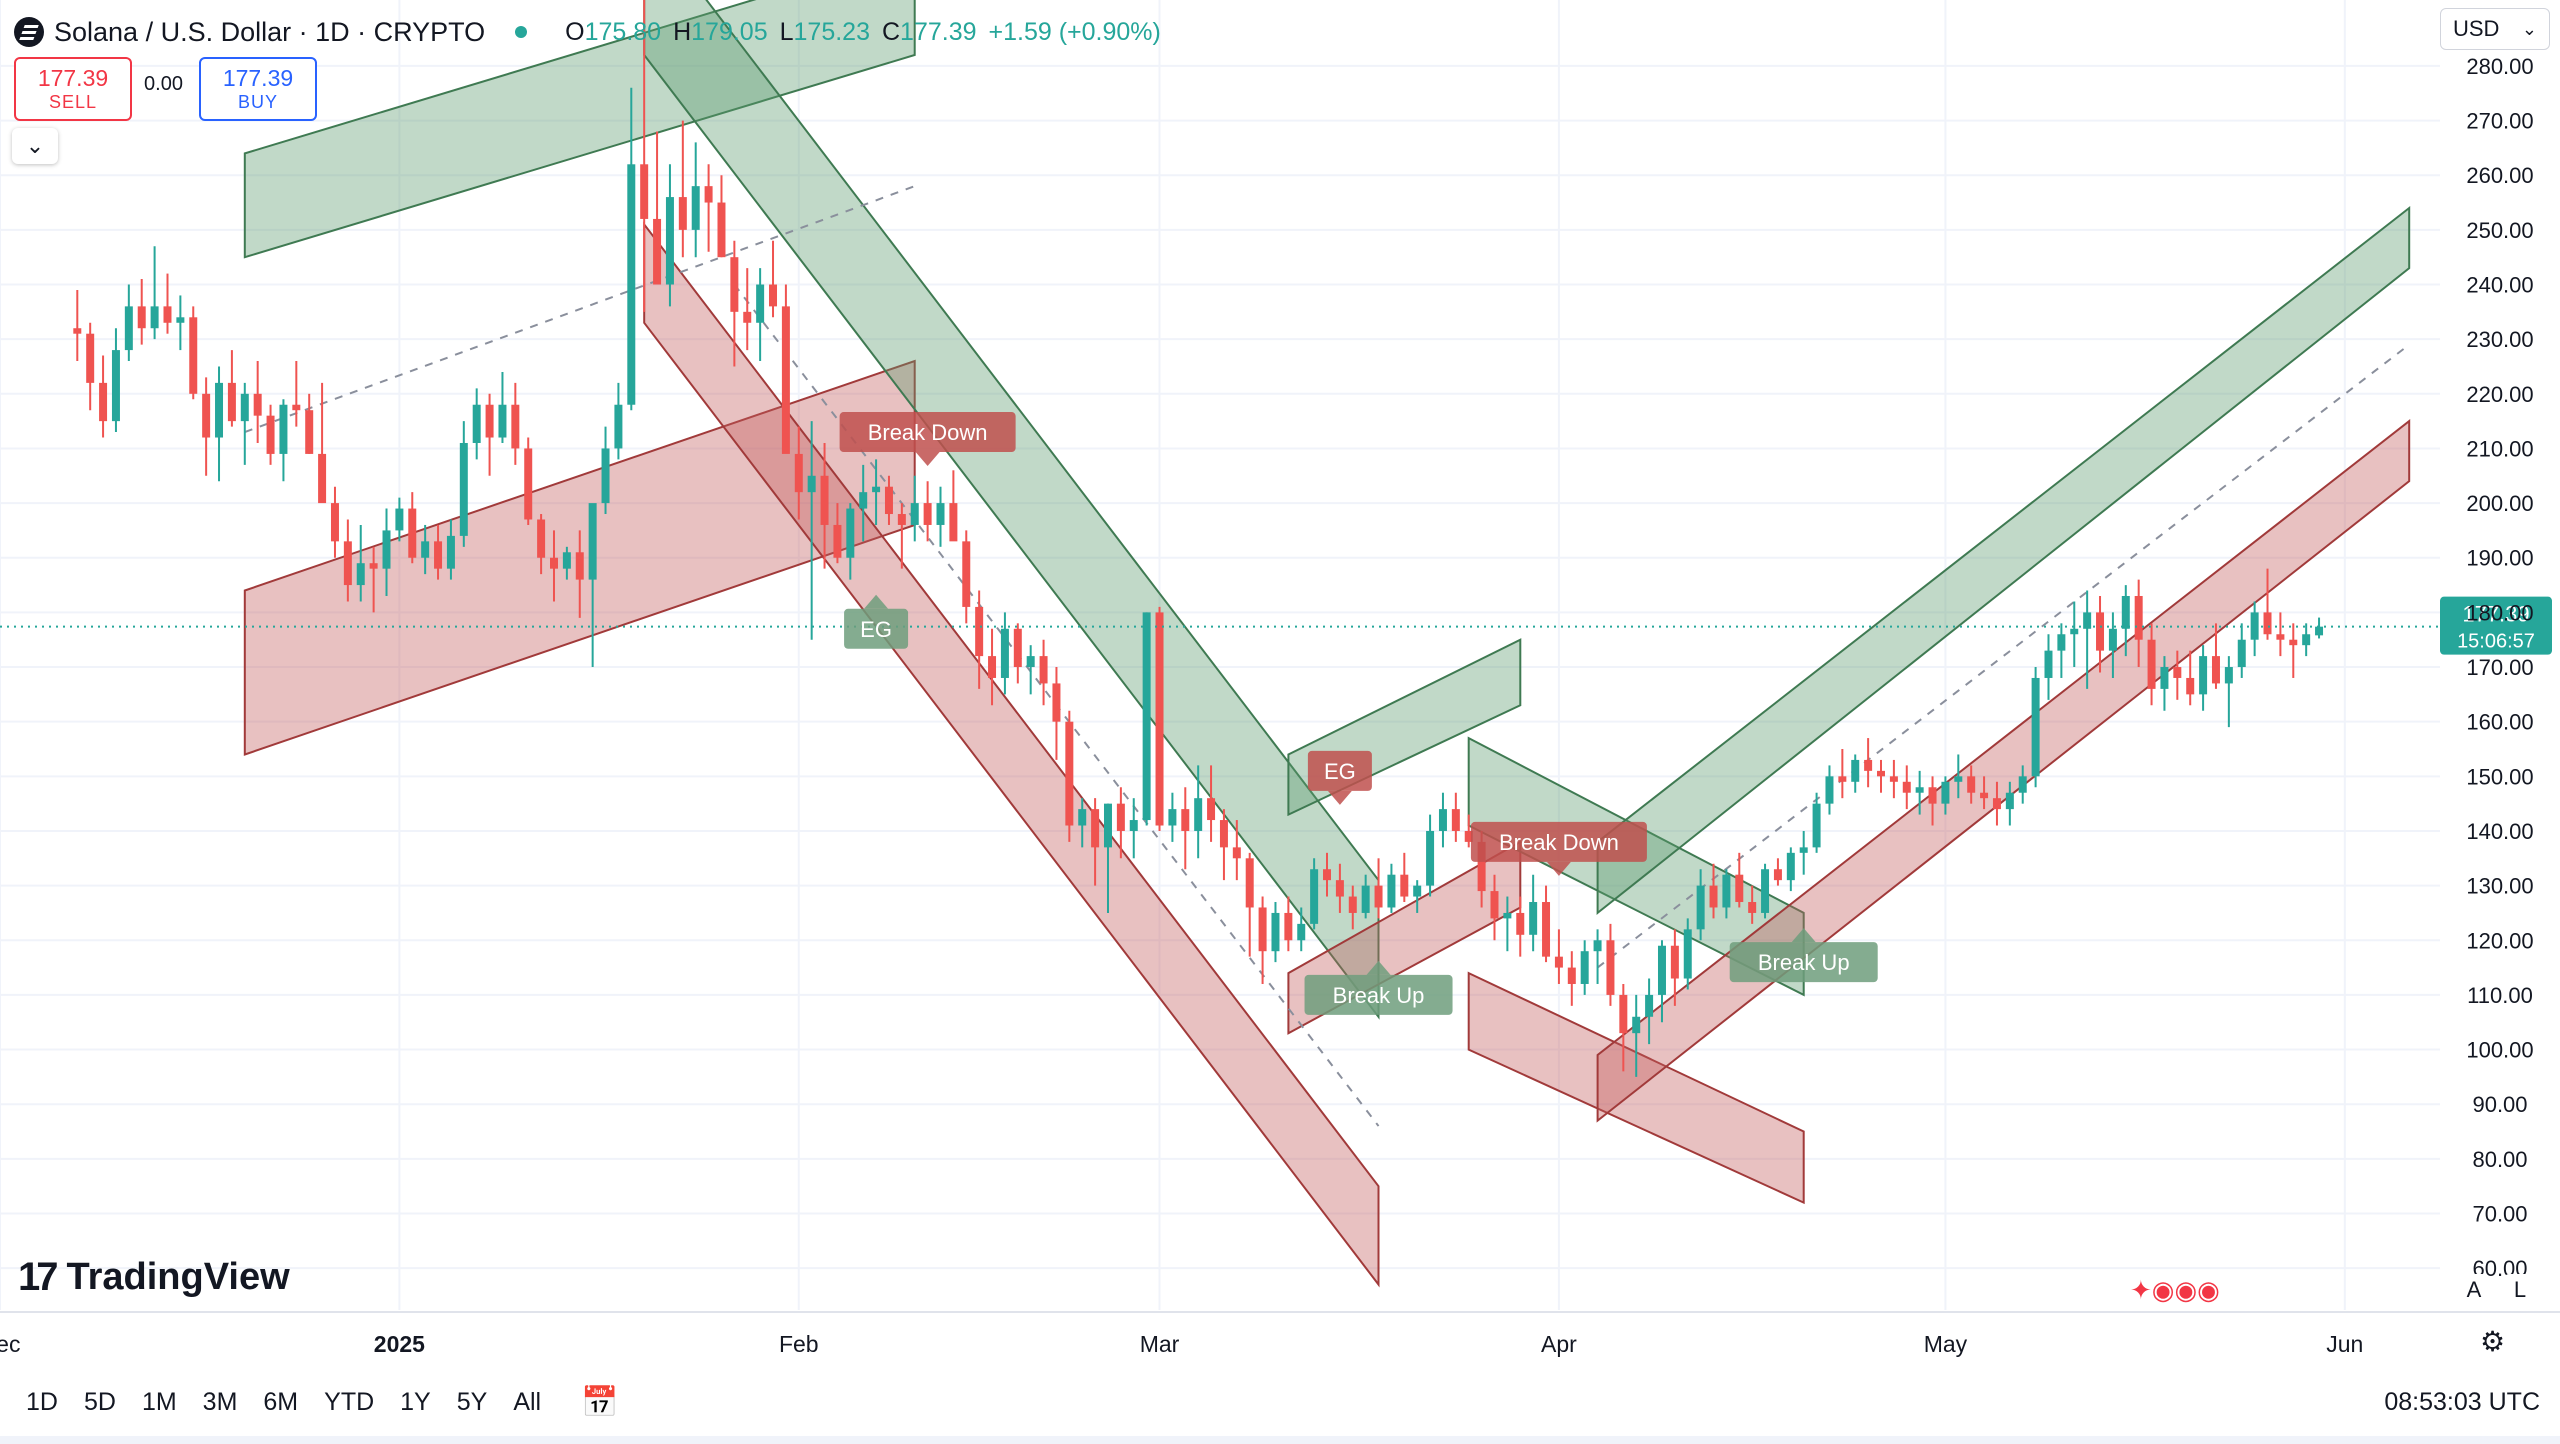 The width and height of the screenshot is (2560, 1444). I want to click on utc-clock: 08:53:03 UTC, so click(2462, 1401).